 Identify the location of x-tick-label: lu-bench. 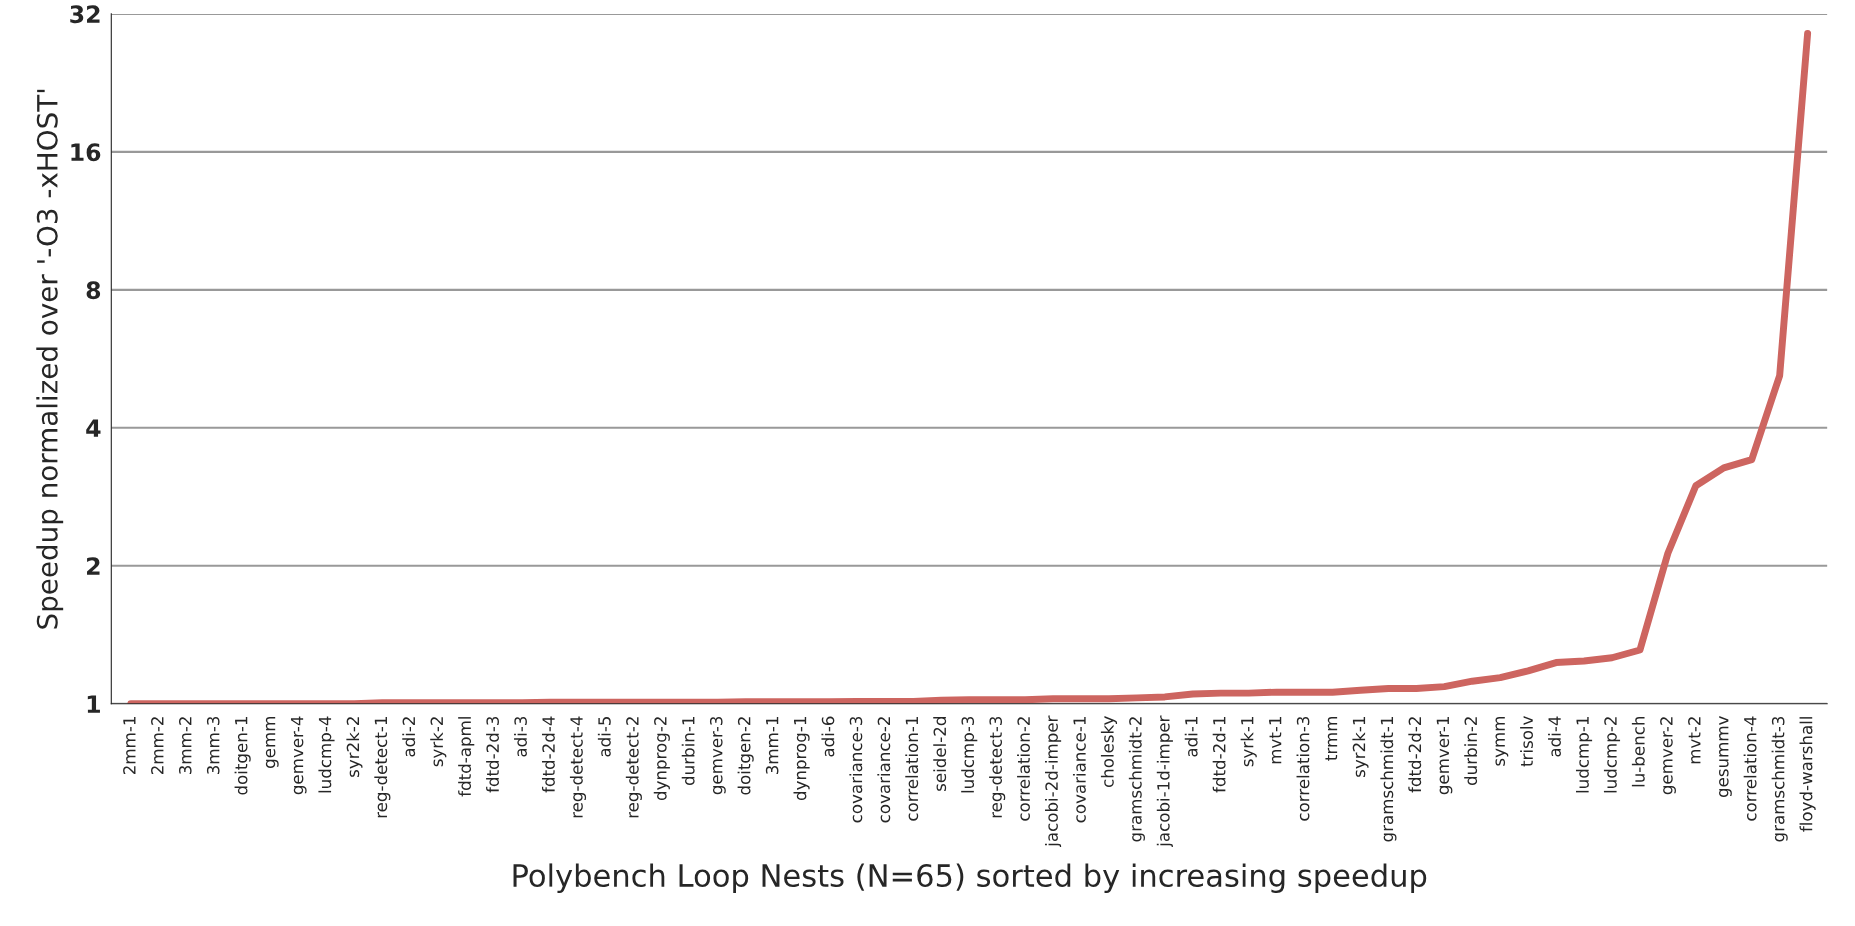
(1638, 751).